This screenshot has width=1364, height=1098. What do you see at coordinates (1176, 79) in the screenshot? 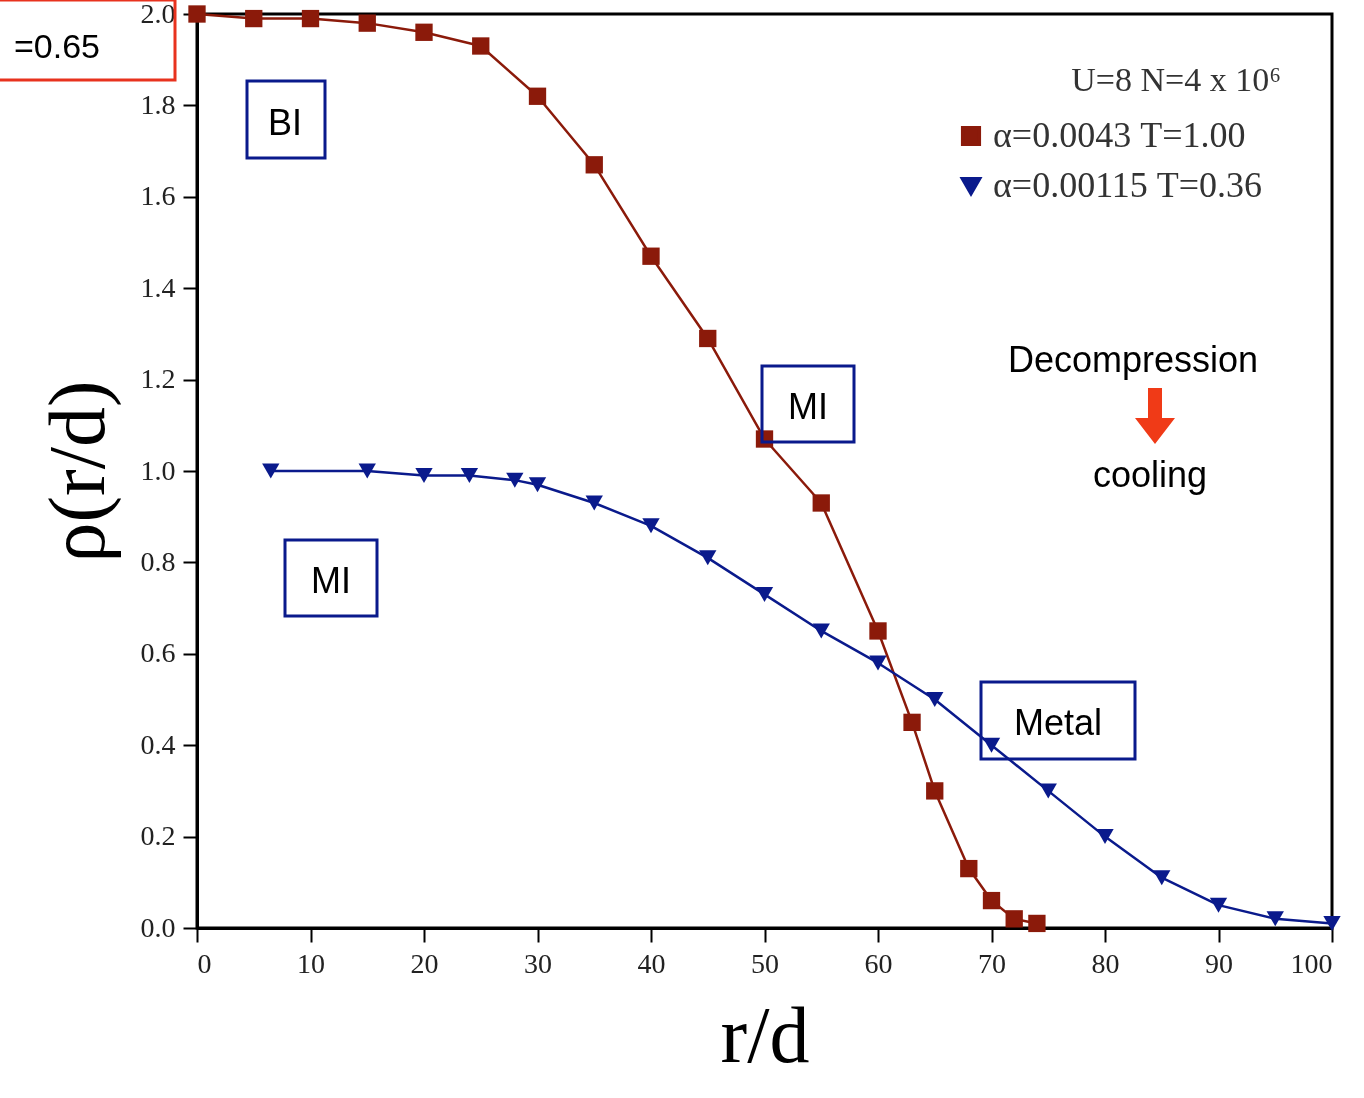
I see `legend-title: U=8 N=4 x 10⁶` at bounding box center [1176, 79].